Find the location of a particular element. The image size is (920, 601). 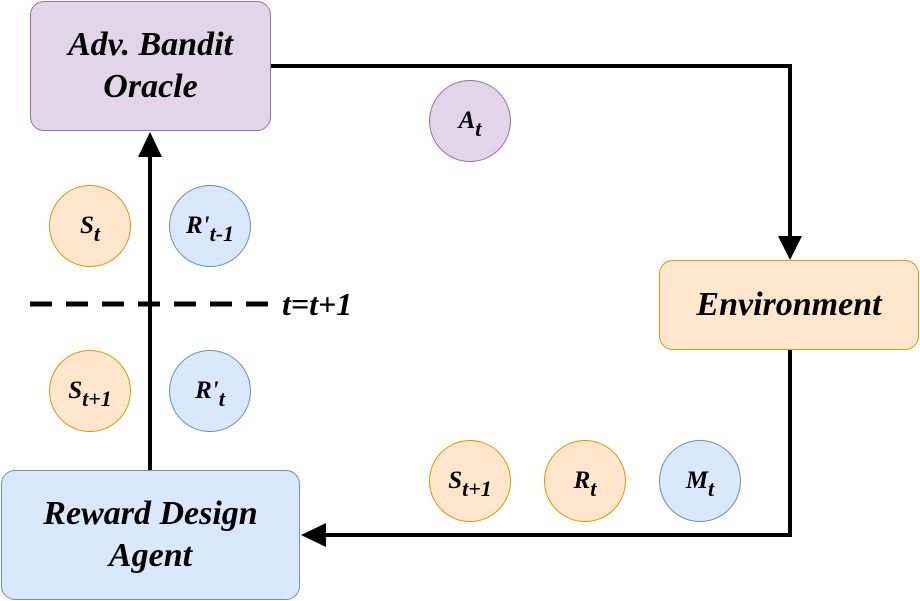

environment-label: Environment is located at coordinates (789, 304).